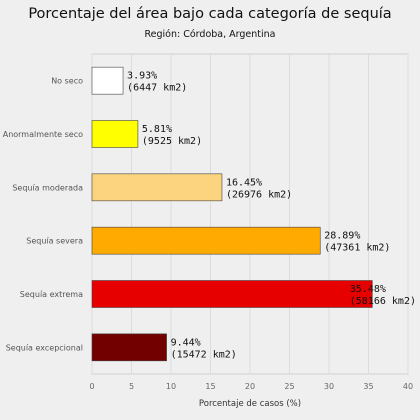 This screenshot has height=420, width=420. Describe the element at coordinates (383, 301) in the screenshot. I see `data-label-area: (58166 km2)` at that location.